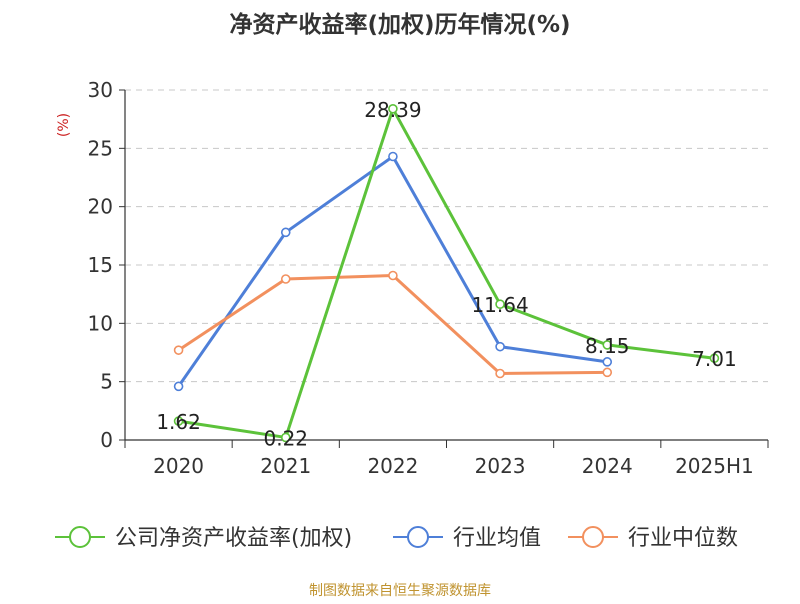 This screenshot has height=604, width=800. What do you see at coordinates (392, 466) in the screenshot?
I see `x-tick-label: 2022` at bounding box center [392, 466].